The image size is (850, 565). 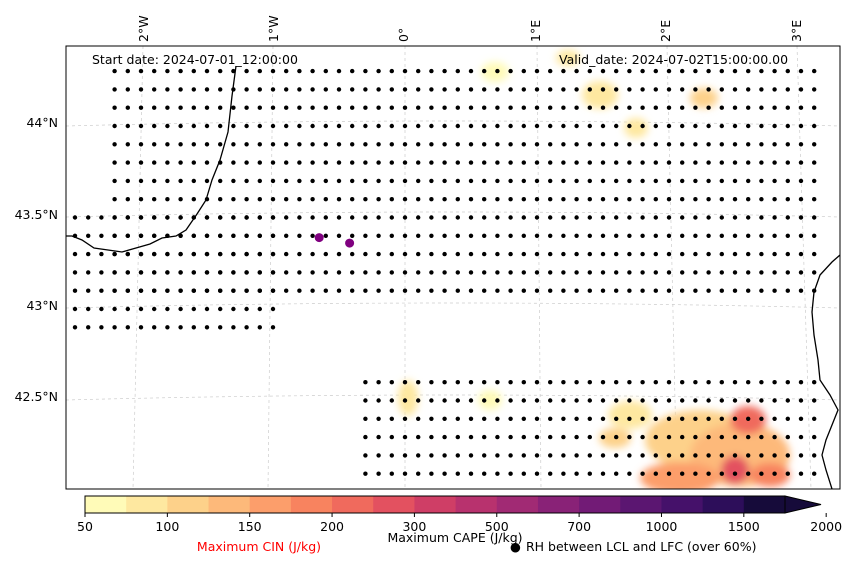 I want to click on cape-blob, so click(x=704, y=98).